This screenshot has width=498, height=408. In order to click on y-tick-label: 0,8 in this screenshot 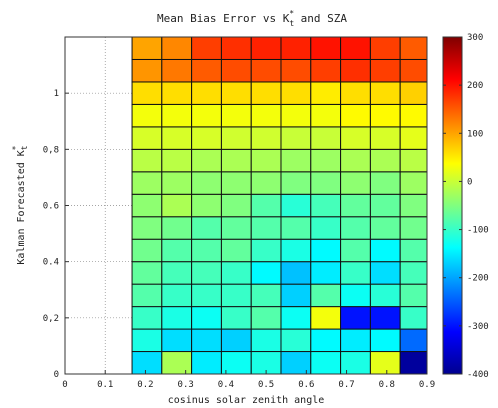, I will do `click(51, 150)`.